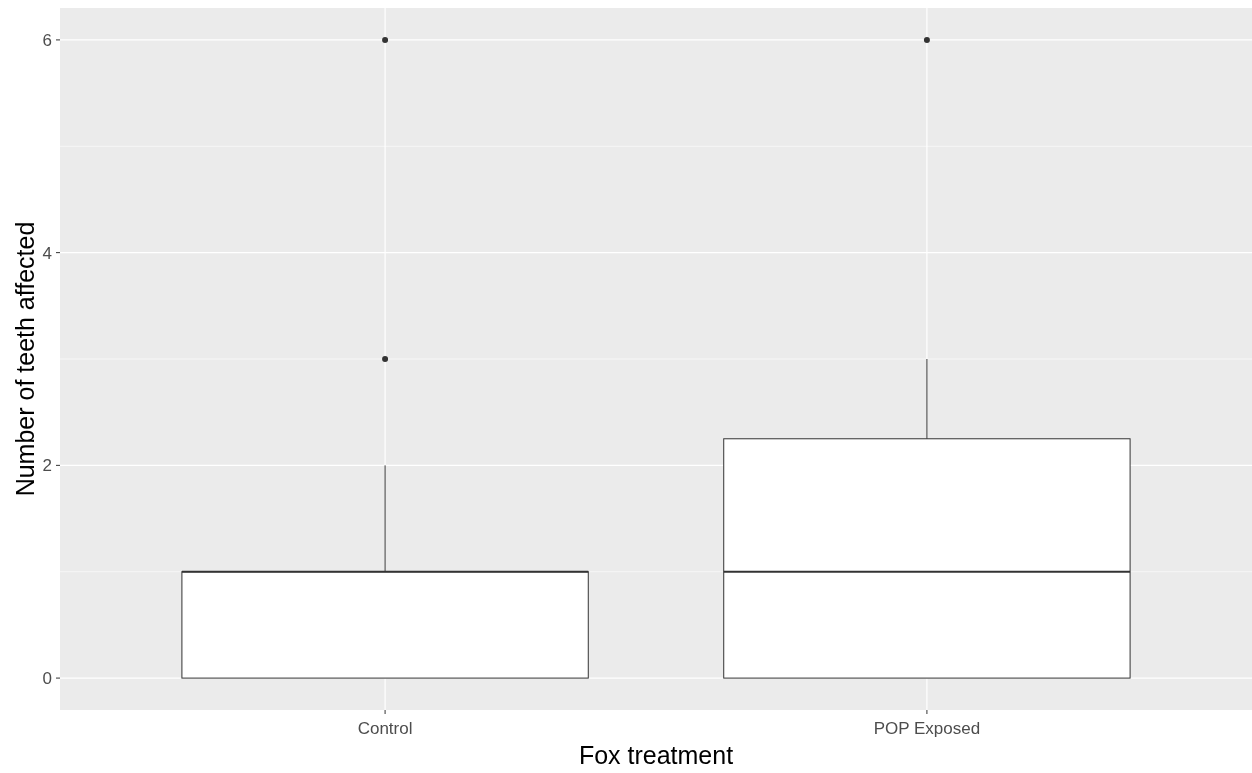  I want to click on y-tick-label: 6, so click(47, 40).